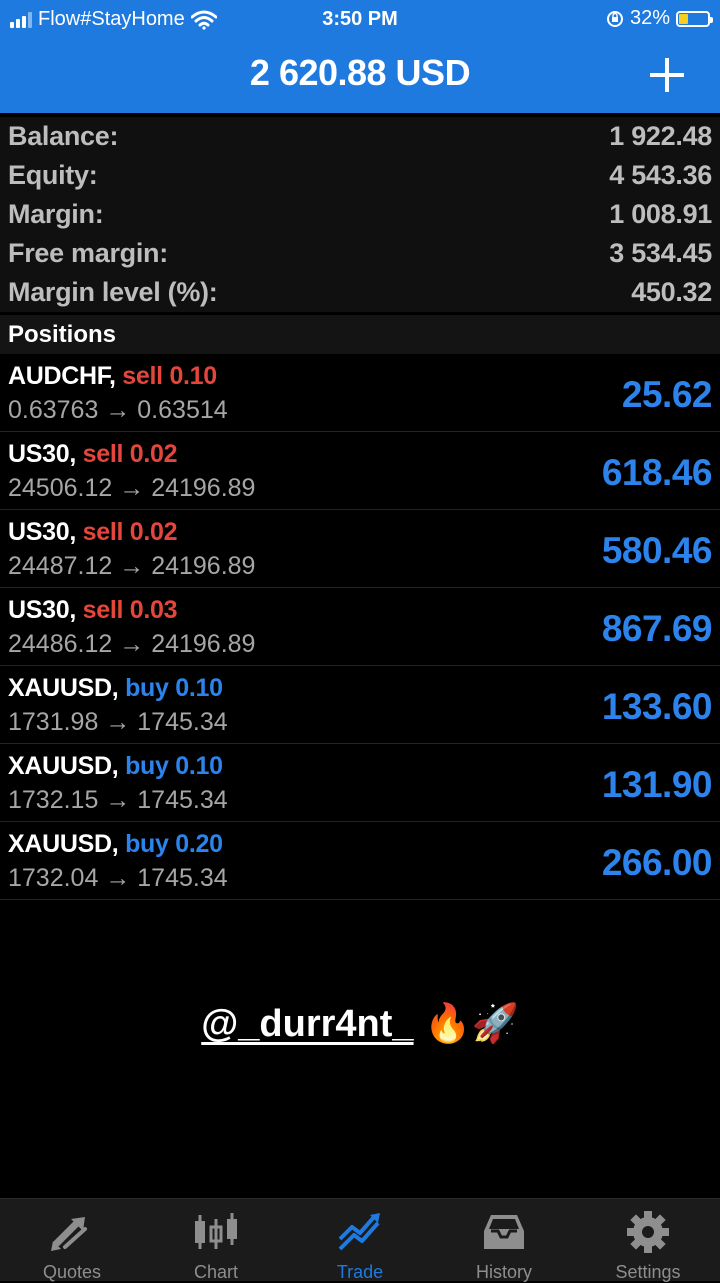 Image resolution: width=720 pixels, height=1283 pixels. Describe the element at coordinates (657, 472) in the screenshot. I see `position-profit: 618.46` at that location.